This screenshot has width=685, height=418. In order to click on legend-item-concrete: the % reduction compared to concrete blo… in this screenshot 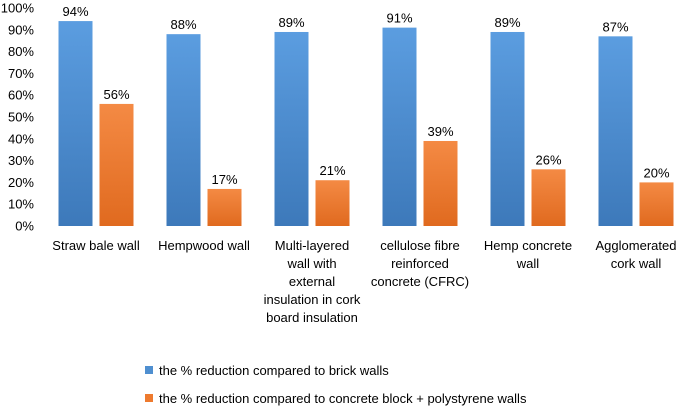, I will do `click(335, 398)`.